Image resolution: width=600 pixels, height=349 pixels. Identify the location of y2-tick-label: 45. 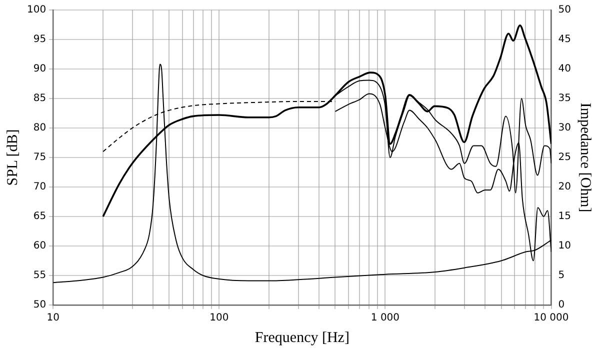
(565, 40).